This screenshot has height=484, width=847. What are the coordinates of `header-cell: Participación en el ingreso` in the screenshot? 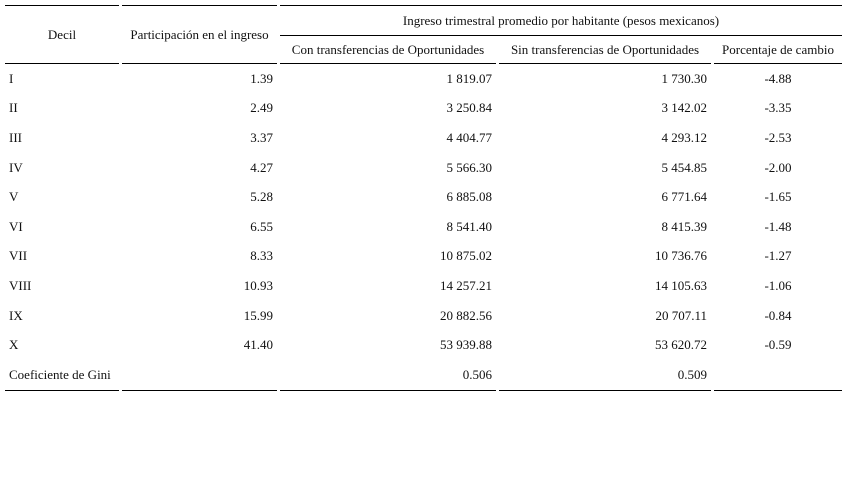 It's located at (199, 34).